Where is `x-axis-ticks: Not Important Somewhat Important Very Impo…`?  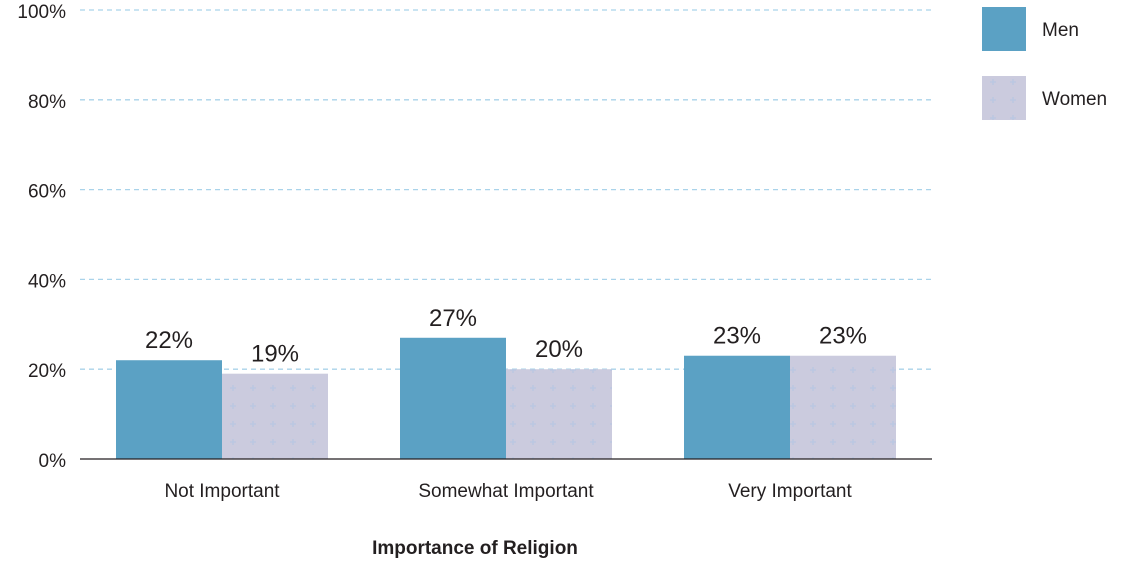 x-axis-ticks: Not Important Somewhat Important Very Impo… is located at coordinates (508, 491).